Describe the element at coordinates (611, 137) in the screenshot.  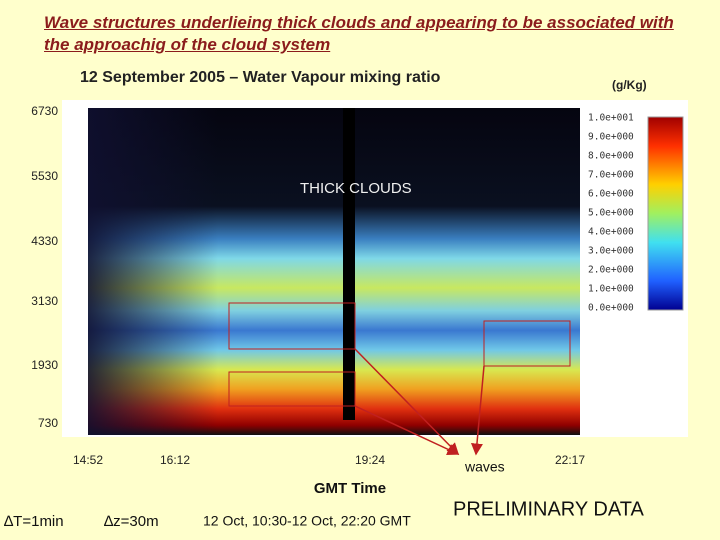
I see `colorbar-label: 9.0e+000` at that location.